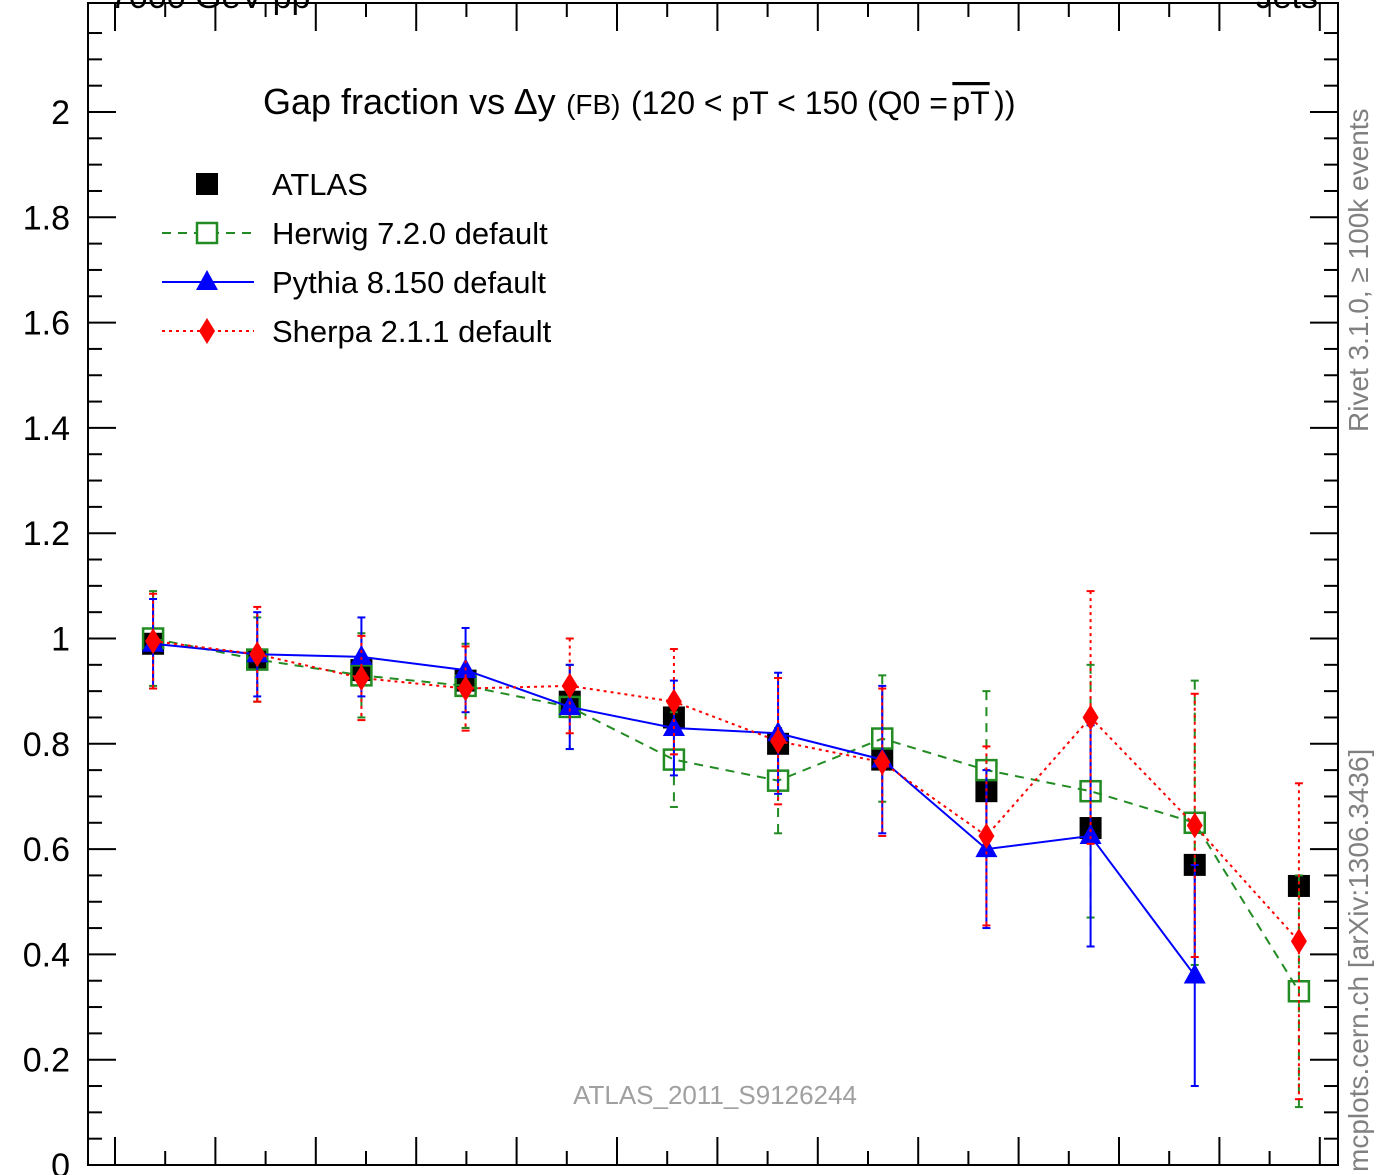 This screenshot has width=1387, height=1175. What do you see at coordinates (789, 103) in the screenshot?
I see `title-range: (120 < pT < 150 (Q0 =` at bounding box center [789, 103].